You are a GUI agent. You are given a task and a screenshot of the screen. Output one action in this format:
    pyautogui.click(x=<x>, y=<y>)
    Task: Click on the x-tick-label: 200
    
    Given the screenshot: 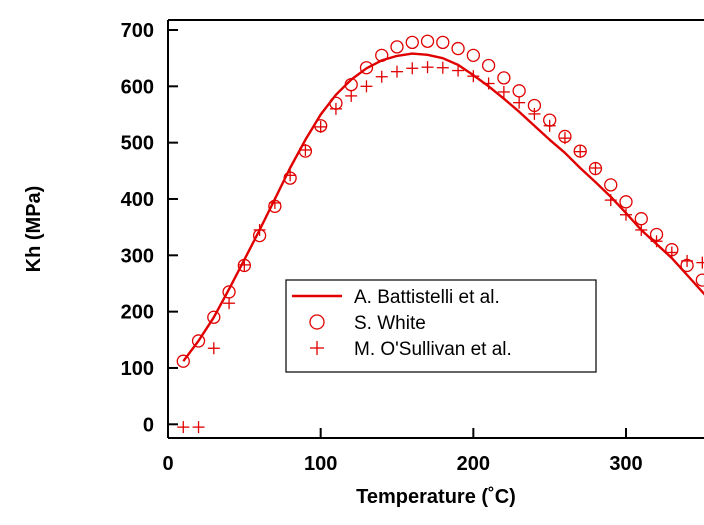 What is the action you would take?
    pyautogui.click(x=473, y=464)
    